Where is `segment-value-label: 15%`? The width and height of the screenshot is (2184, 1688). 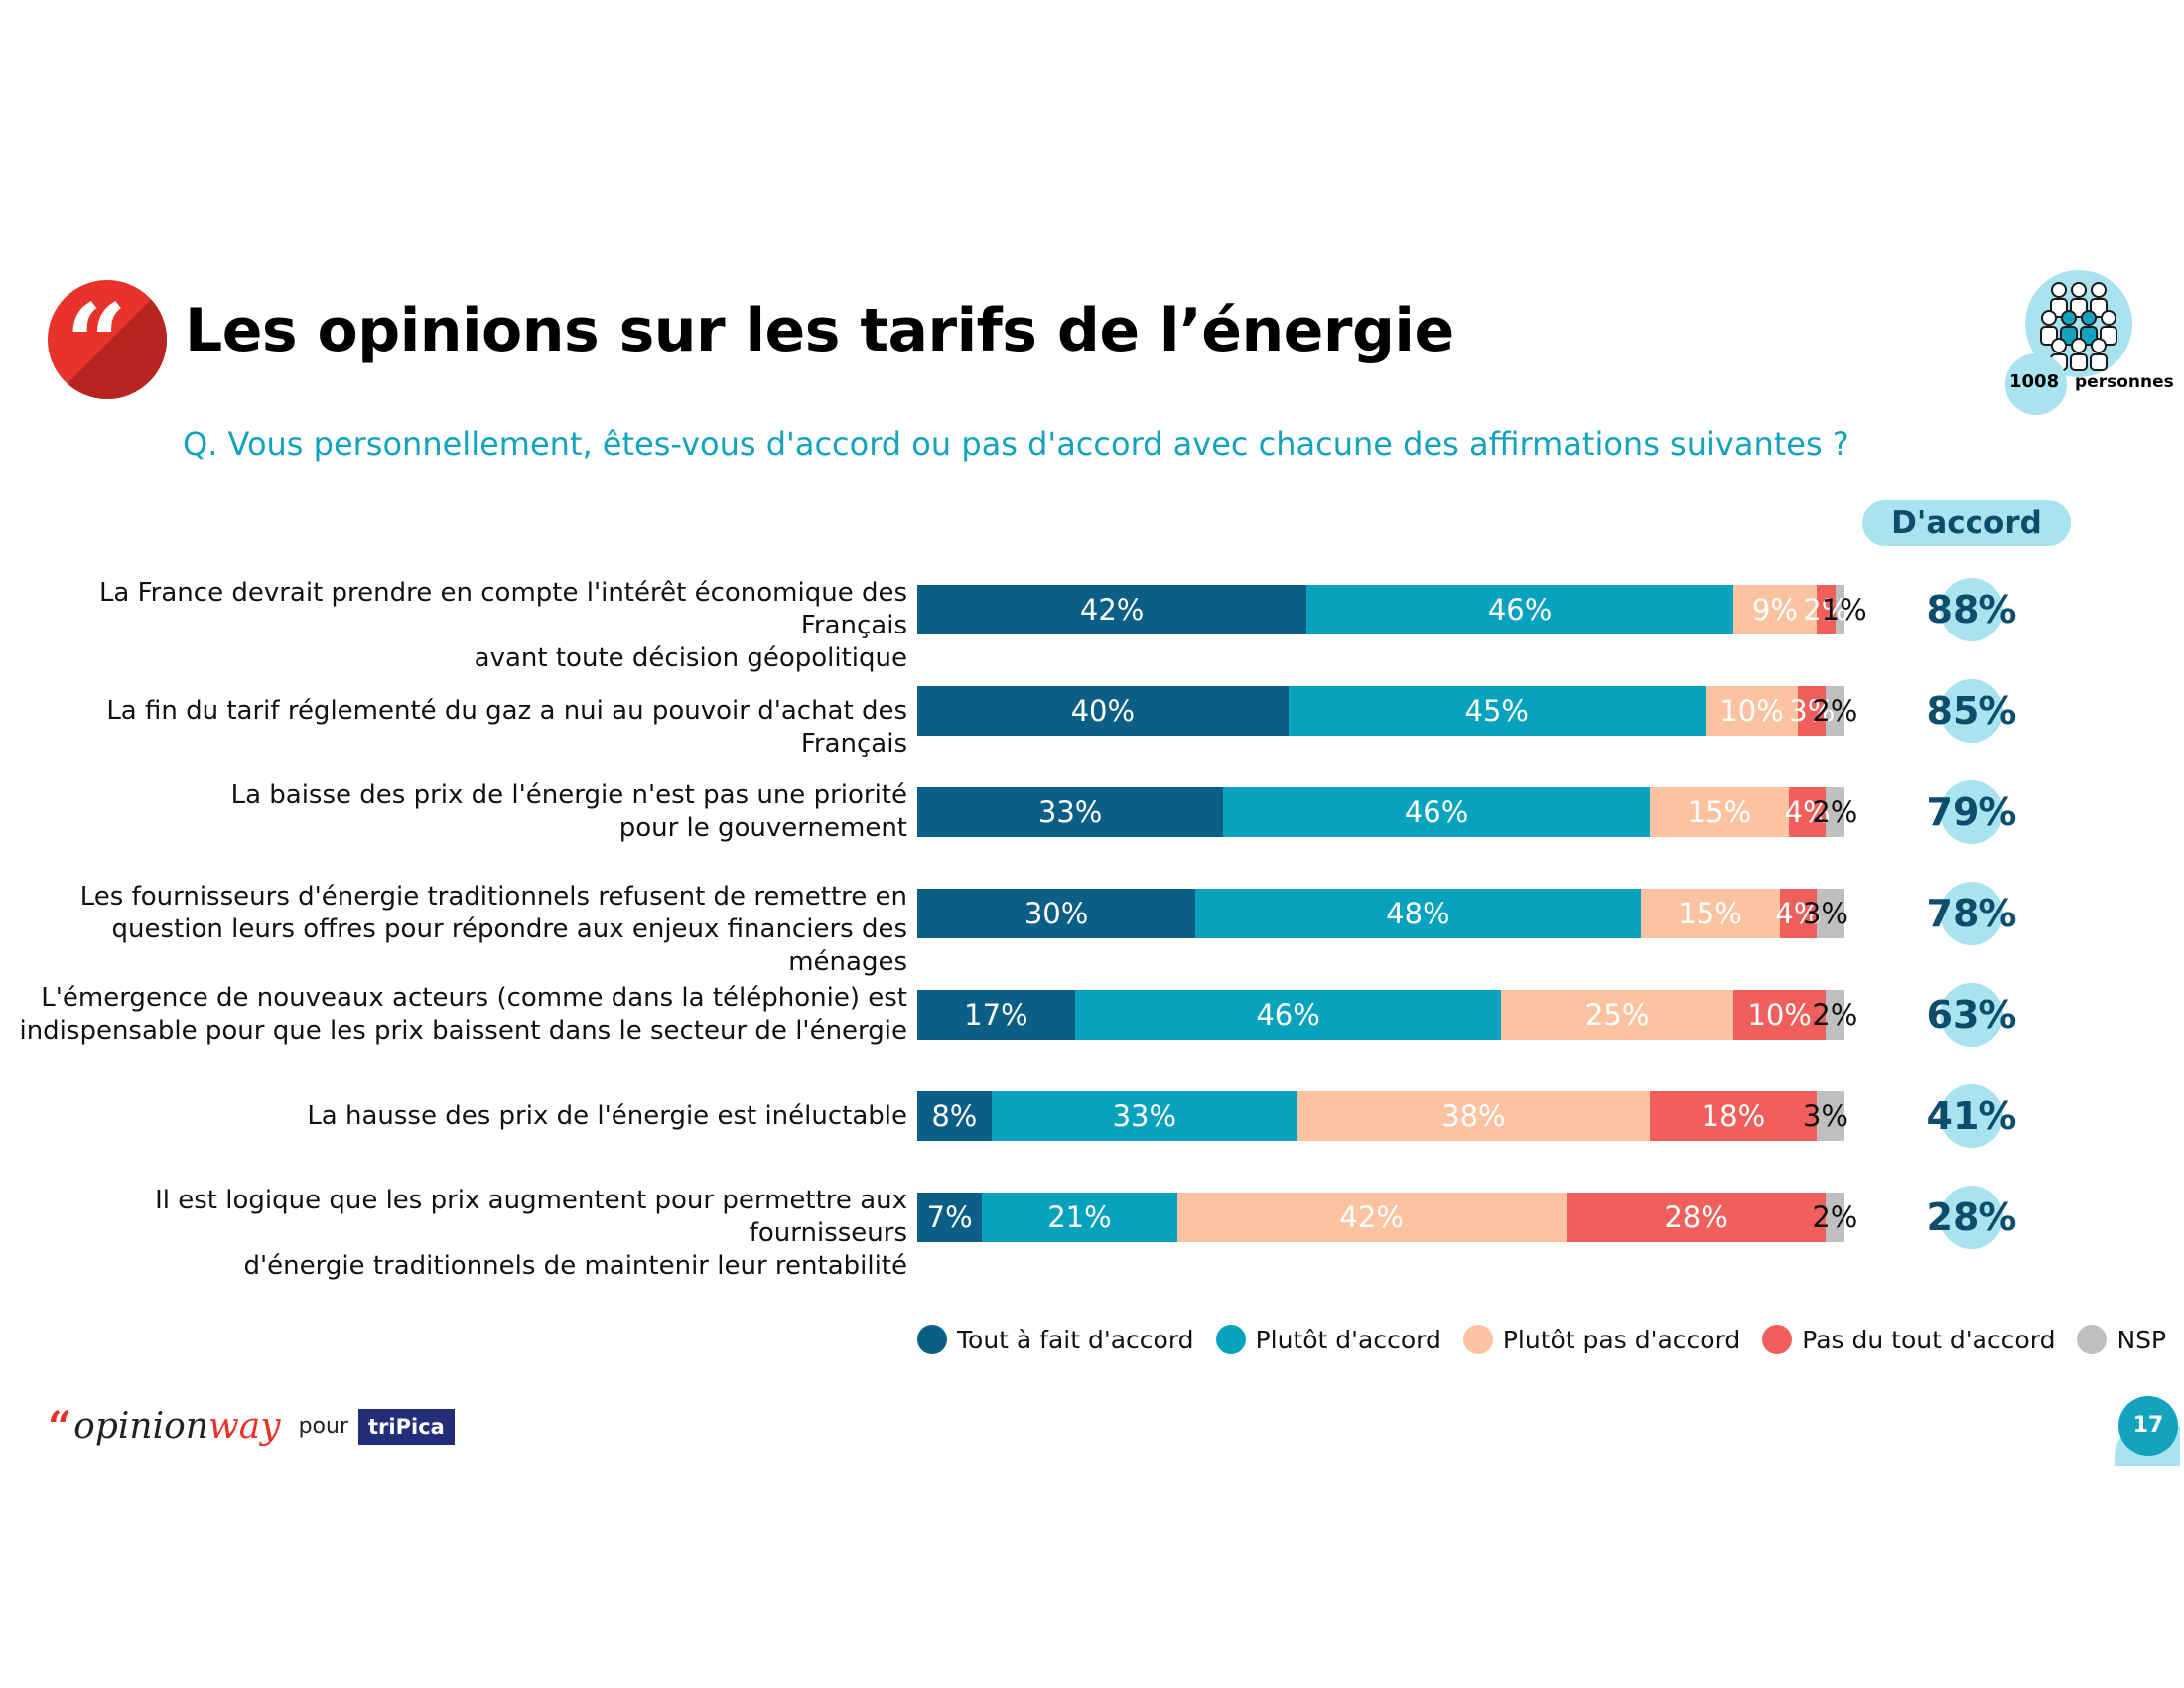 segment-value-label: 15% is located at coordinates (1710, 913).